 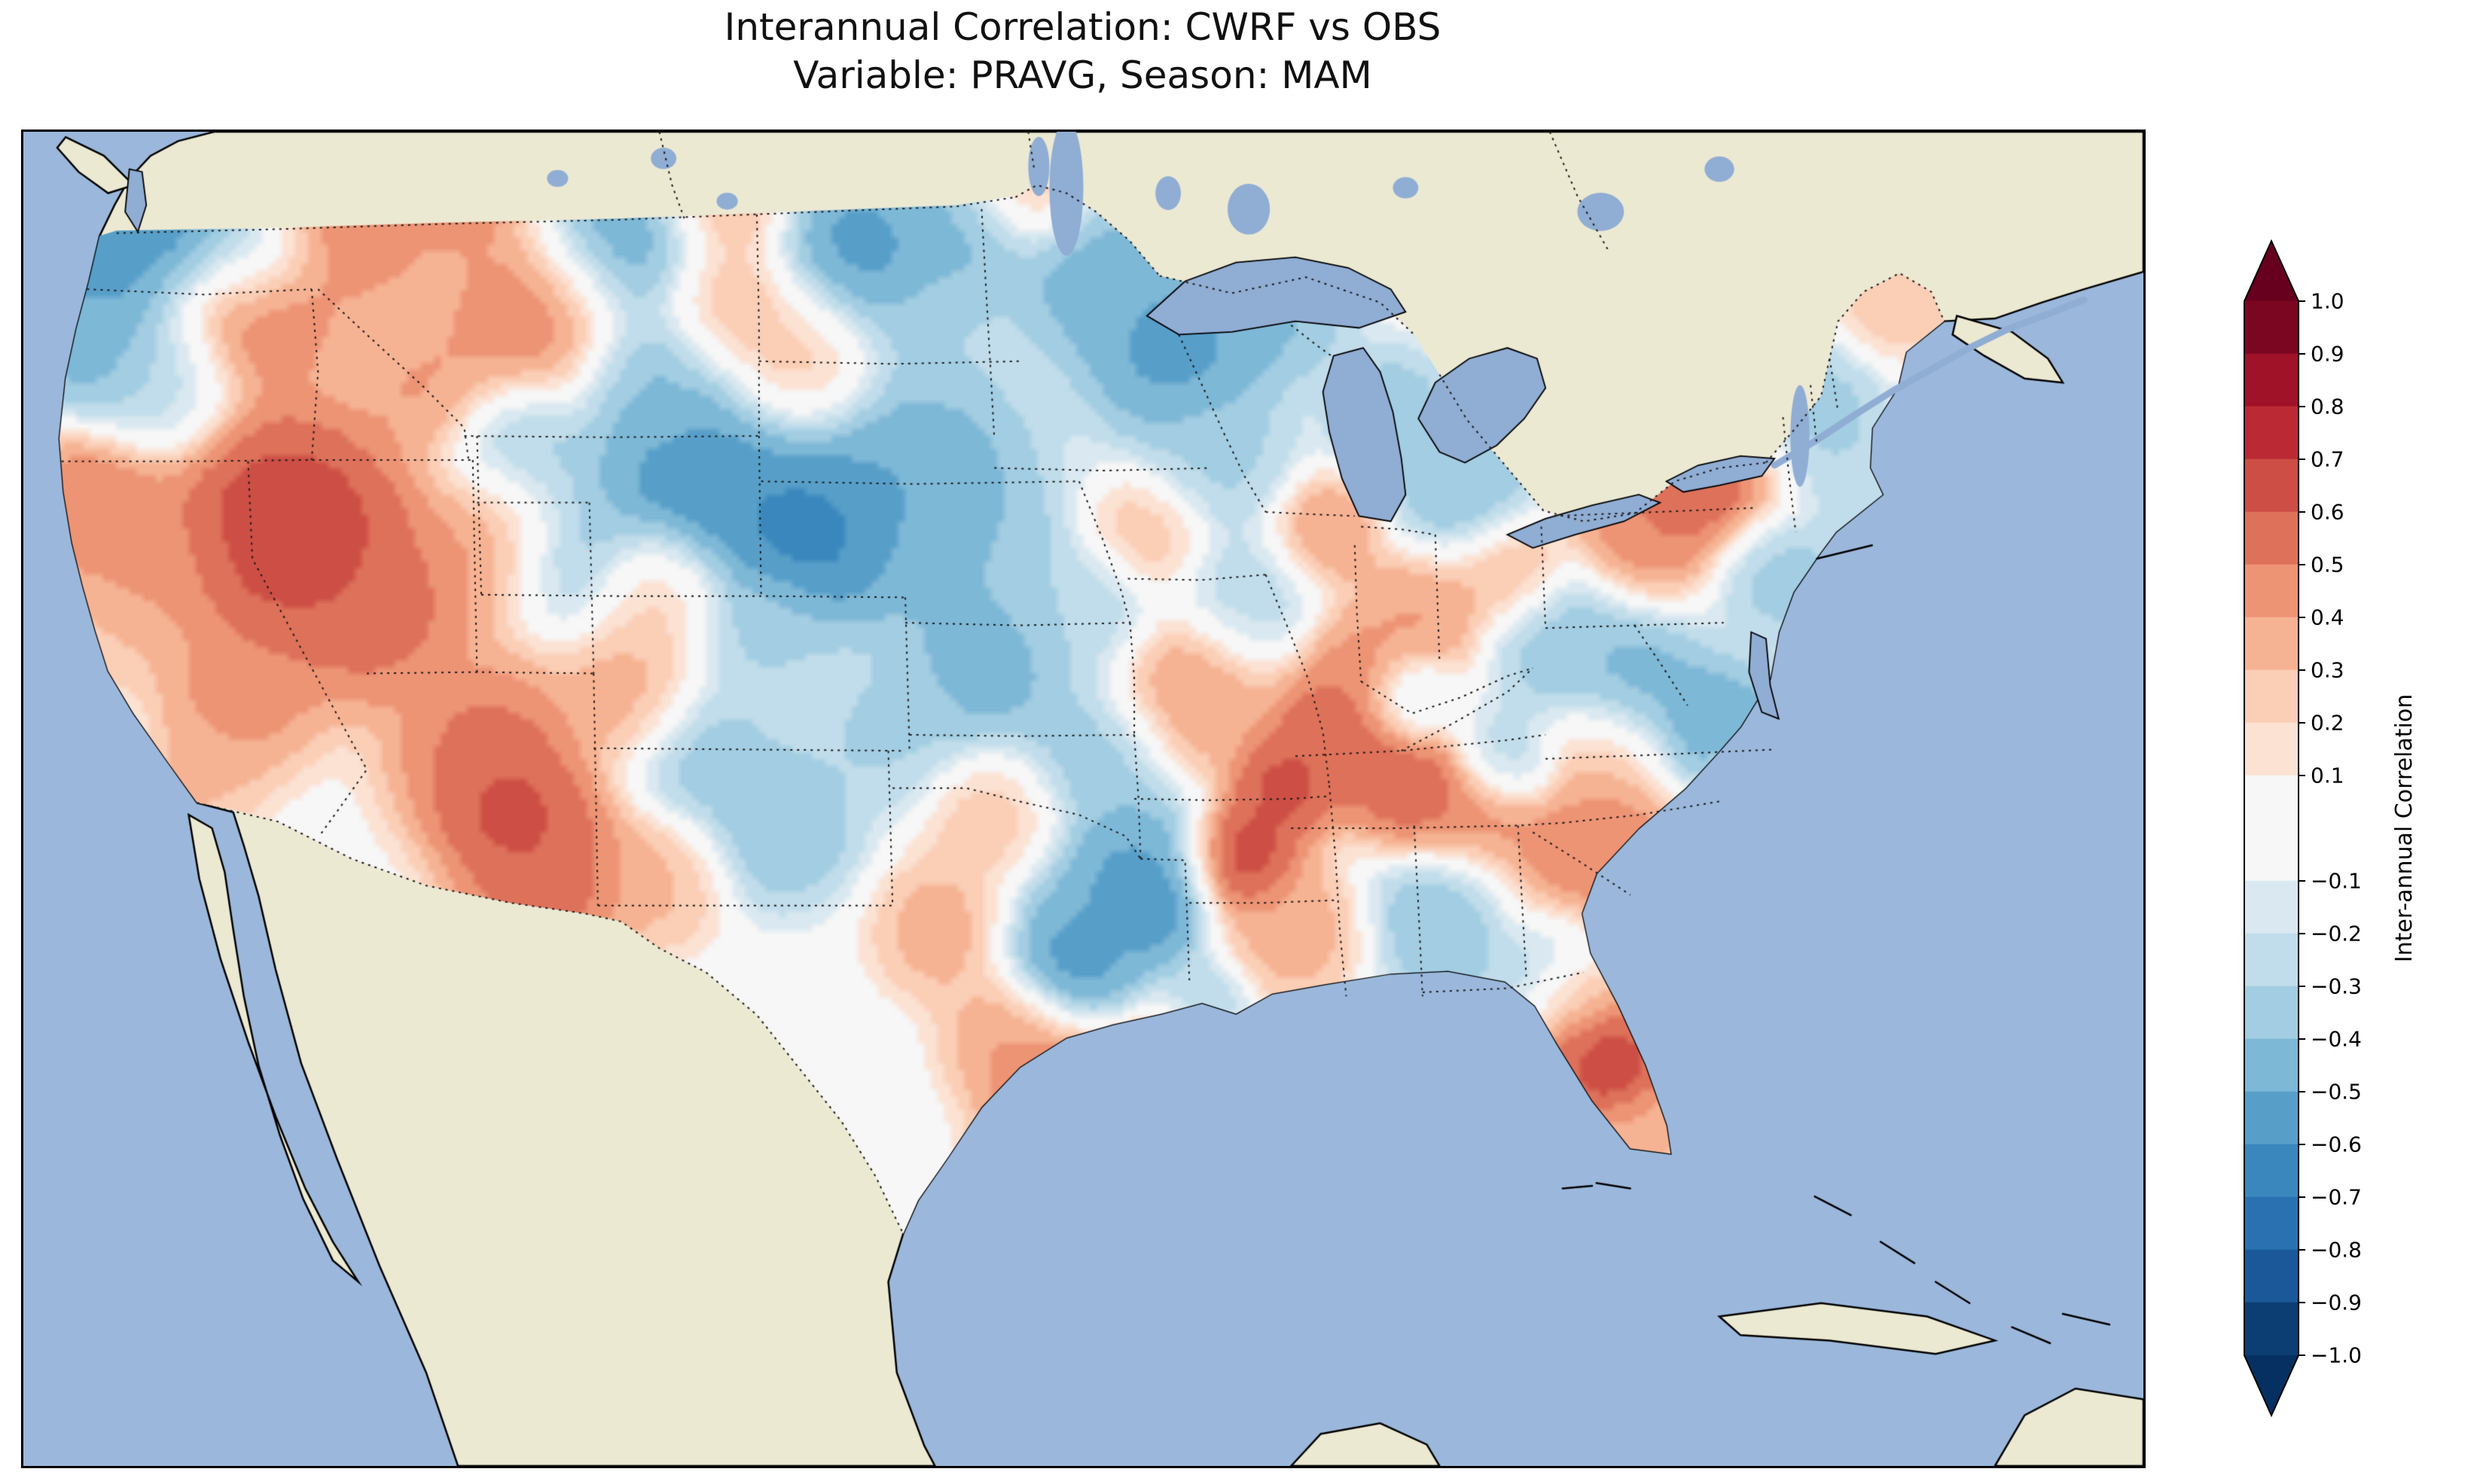 I want to click on colorbar-tick-label: 0.2, so click(x=2327, y=723).